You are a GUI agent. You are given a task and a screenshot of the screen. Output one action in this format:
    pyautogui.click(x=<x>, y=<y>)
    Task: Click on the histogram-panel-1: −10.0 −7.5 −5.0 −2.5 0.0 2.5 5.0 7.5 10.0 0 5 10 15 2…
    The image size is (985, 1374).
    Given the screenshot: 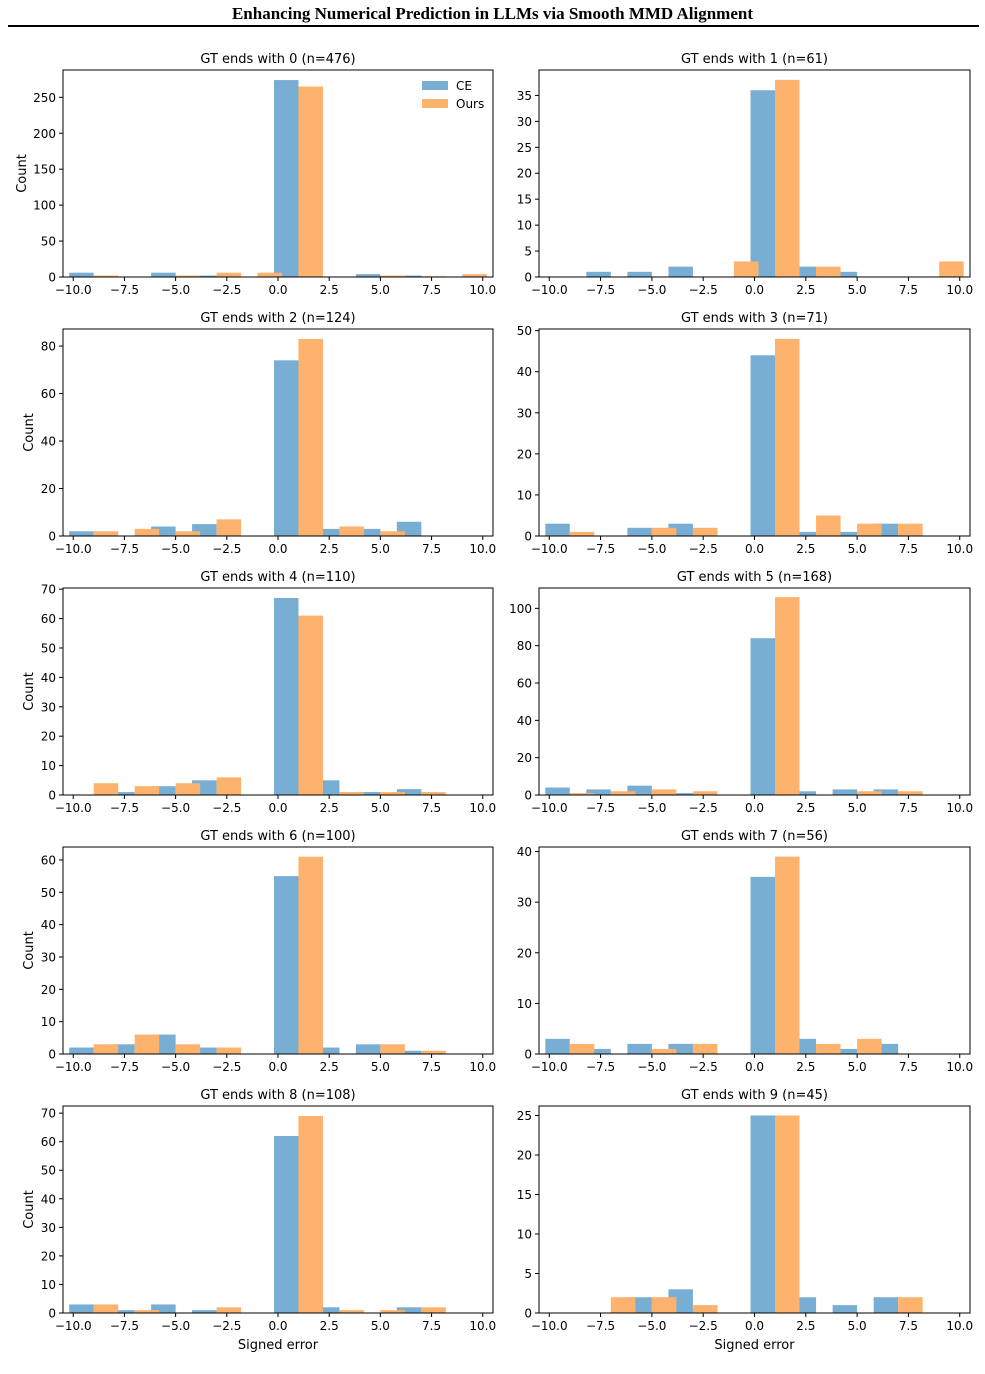 What is the action you would take?
    pyautogui.click(x=745, y=174)
    